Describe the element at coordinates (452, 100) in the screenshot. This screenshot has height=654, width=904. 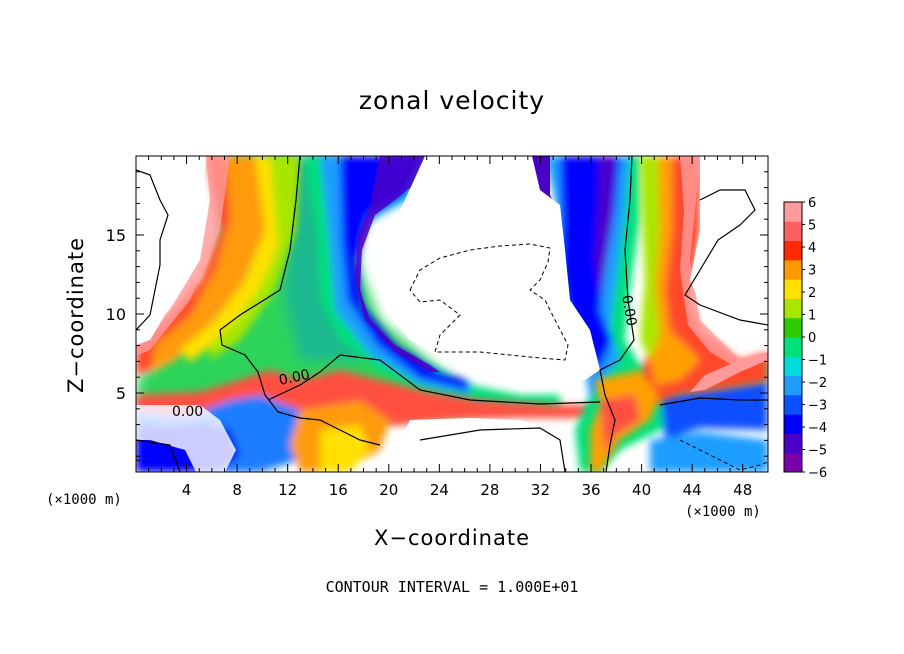
I see `chart-title: zonal velocity` at that location.